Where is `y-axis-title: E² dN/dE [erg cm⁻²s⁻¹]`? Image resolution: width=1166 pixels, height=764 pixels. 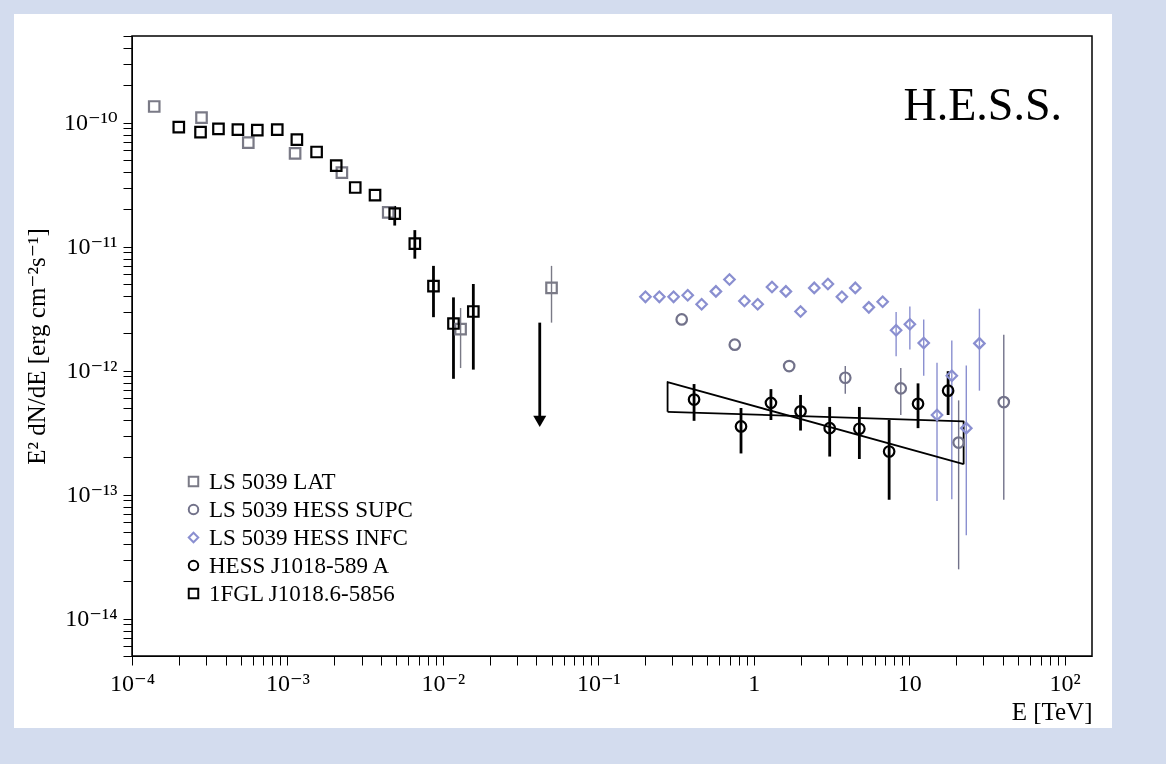
y-axis-title: E² dN/dE [erg cm⁻²s⁻¹] is located at coordinates (37, 346).